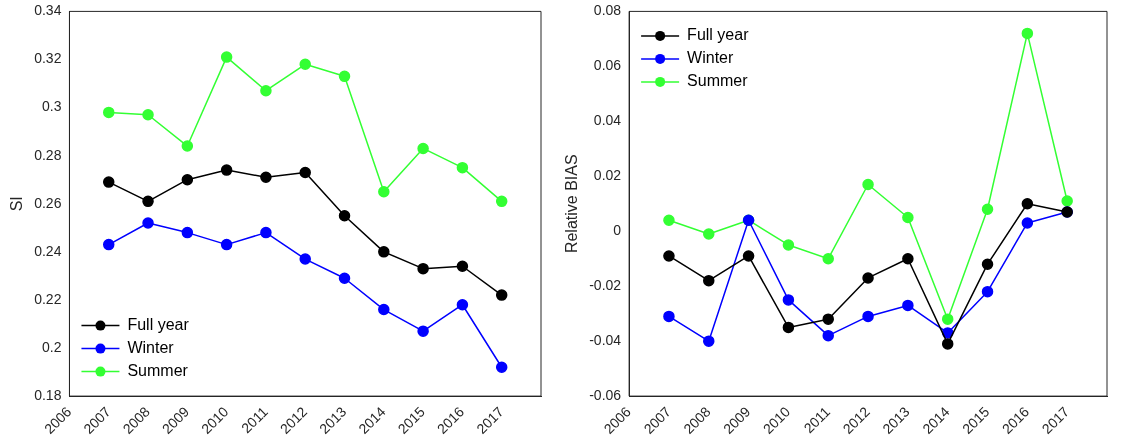  What do you see at coordinates (51, 106) in the screenshot?
I see `y-tick-label: 0.3` at bounding box center [51, 106].